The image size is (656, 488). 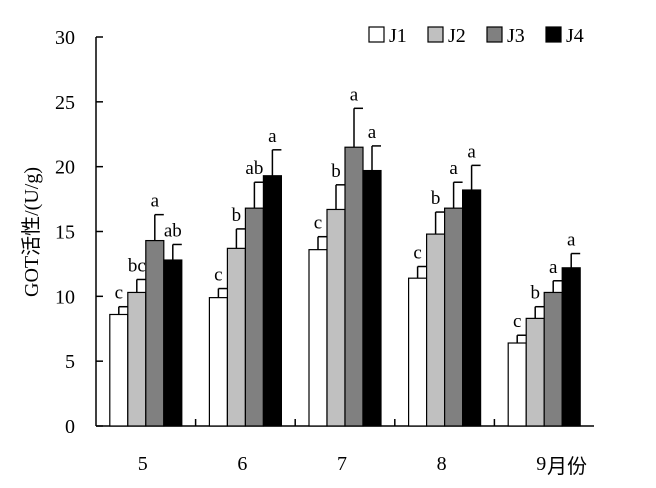 What do you see at coordinates (516, 36) in the screenshot?
I see `legend-label: J3` at bounding box center [516, 36].